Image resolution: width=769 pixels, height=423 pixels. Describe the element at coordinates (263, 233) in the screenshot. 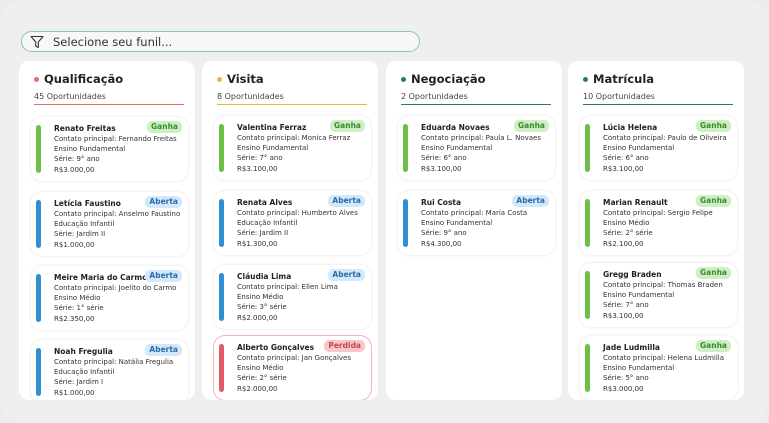

I see `grade-line: Série: Jardim II` at that location.